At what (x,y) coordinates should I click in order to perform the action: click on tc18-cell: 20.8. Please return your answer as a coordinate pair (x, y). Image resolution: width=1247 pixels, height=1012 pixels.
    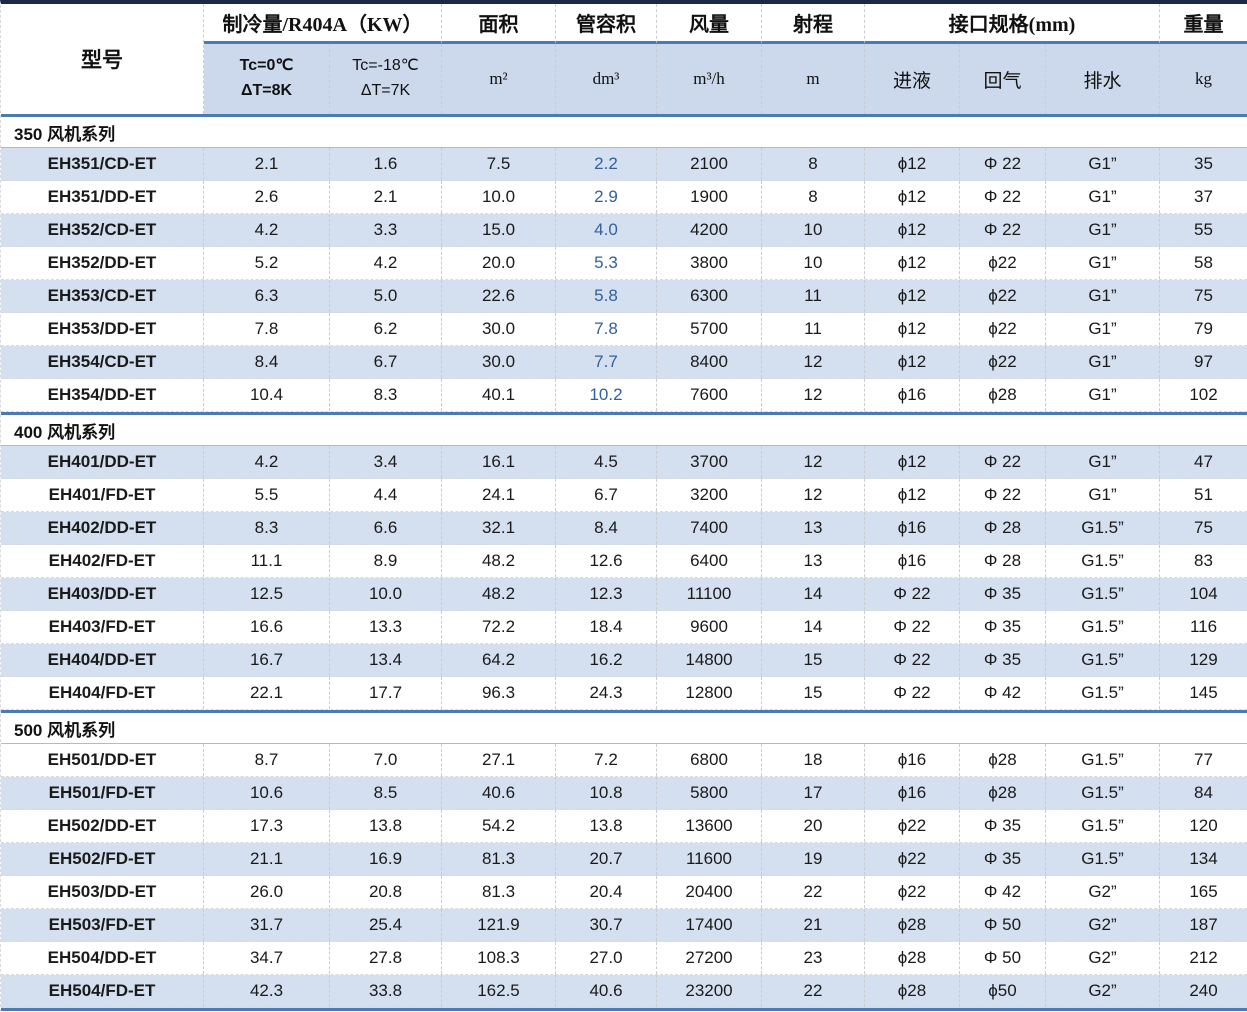
    Looking at the image, I should click on (386, 892).